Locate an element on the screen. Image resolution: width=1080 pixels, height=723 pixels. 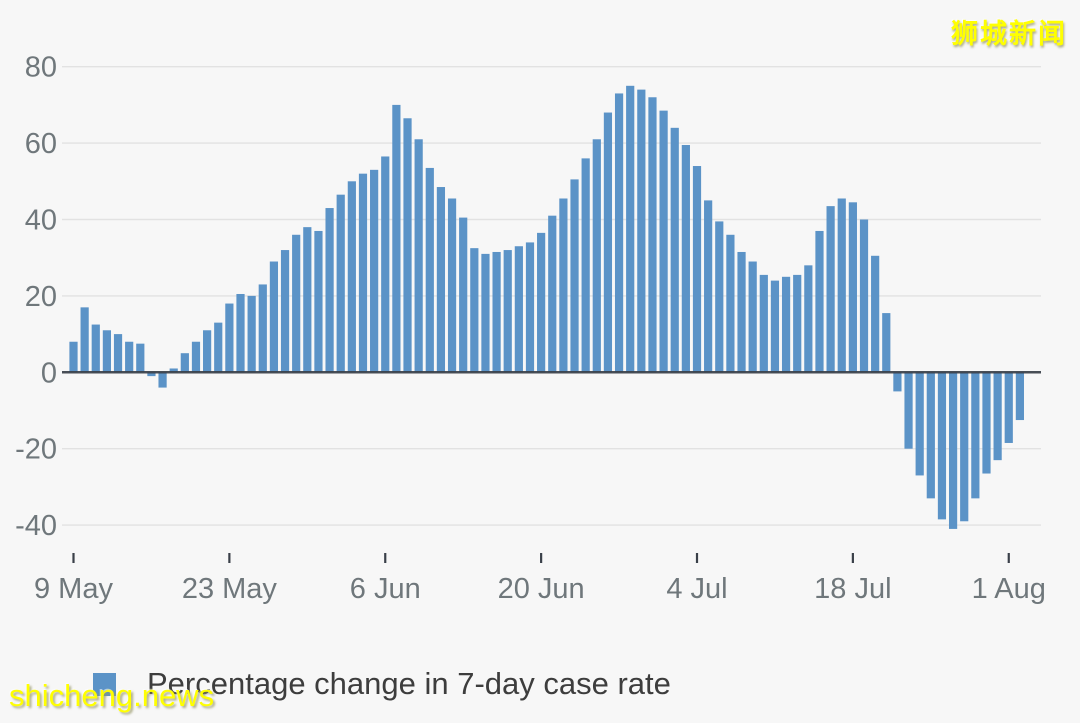
chart-legend: Percentage change in 7-day case rate is located at coordinates (382, 684).